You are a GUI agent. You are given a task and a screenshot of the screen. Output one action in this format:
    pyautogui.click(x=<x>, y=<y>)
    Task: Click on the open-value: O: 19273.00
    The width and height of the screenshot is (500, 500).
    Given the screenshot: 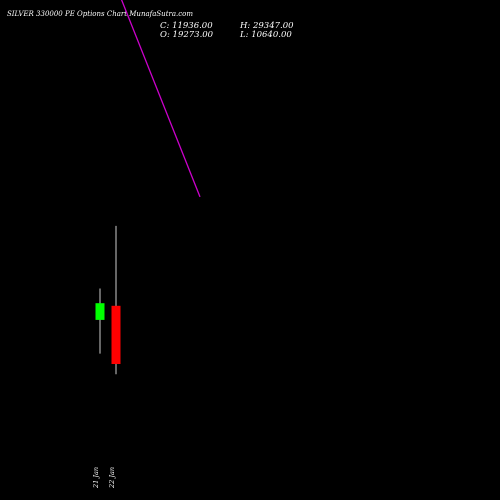 What is the action you would take?
    pyautogui.click(x=187, y=35)
    